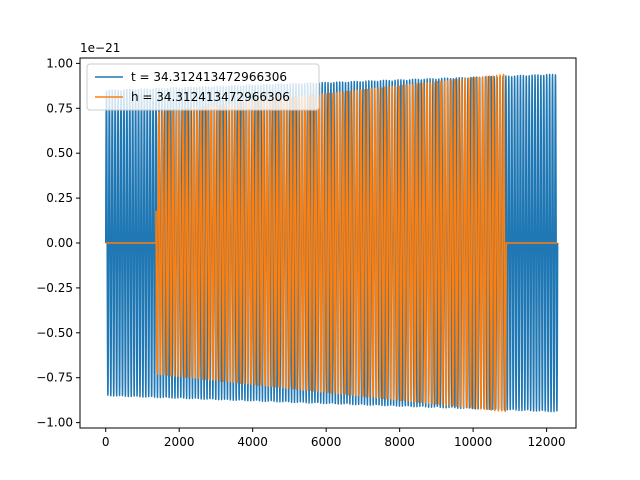 The width and height of the screenshot is (640, 480). What do you see at coordinates (106, 442) in the screenshot?
I see `x-tick-label: 0` at bounding box center [106, 442].